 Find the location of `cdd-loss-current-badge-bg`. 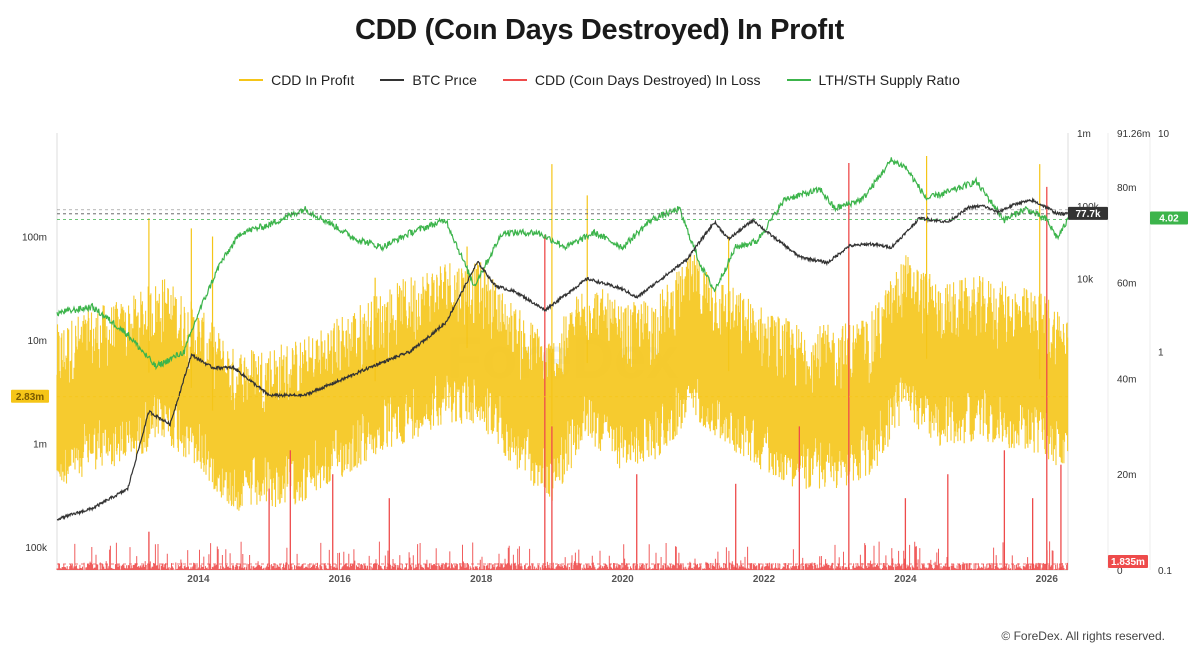

cdd-loss-current-badge-bg is located at coordinates (1128, 561).